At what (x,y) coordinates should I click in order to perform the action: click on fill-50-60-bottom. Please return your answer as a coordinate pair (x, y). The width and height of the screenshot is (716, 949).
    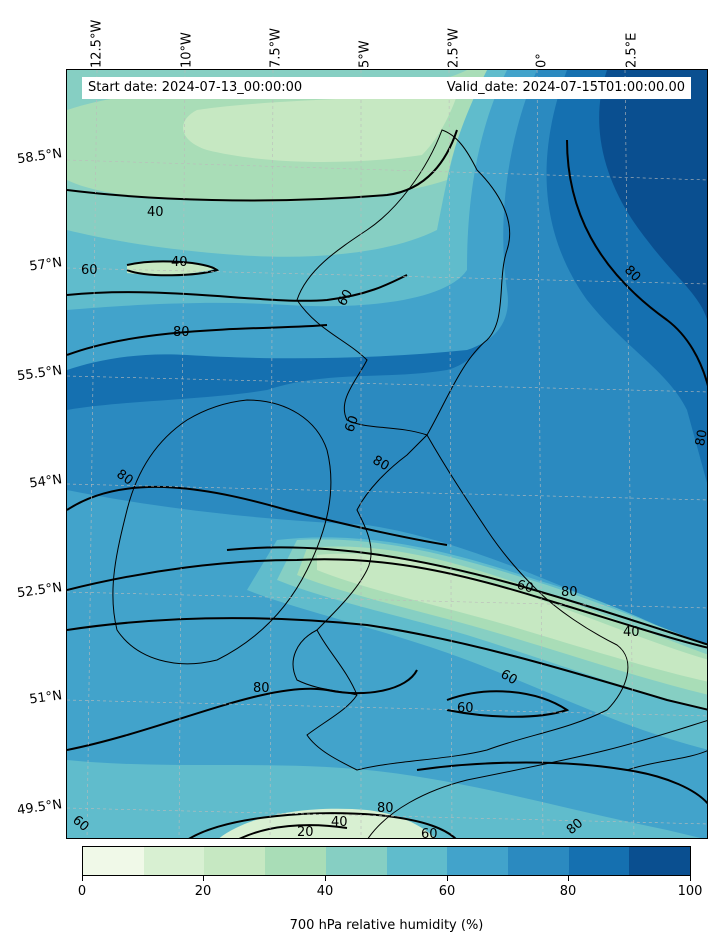
    Looking at the image, I should click on (384, 799).